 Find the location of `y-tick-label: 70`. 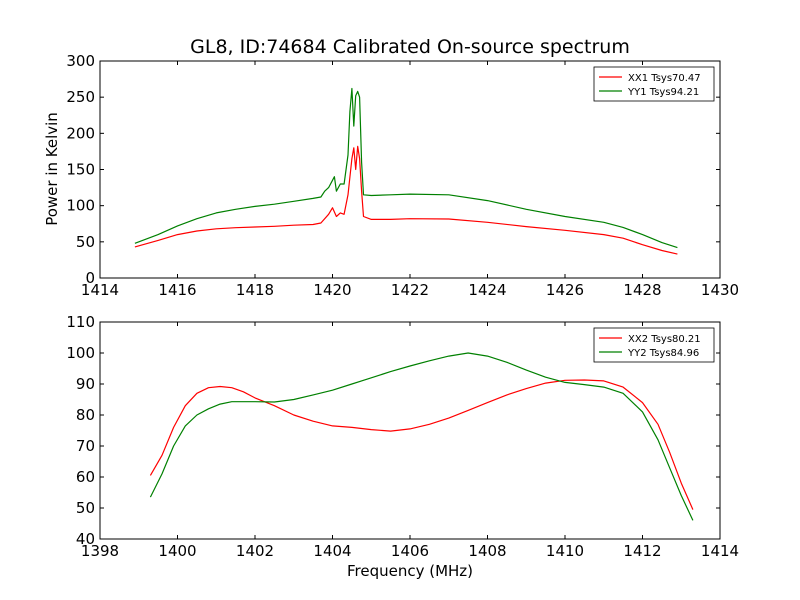

y-tick-label: 70 is located at coordinates (85, 446).